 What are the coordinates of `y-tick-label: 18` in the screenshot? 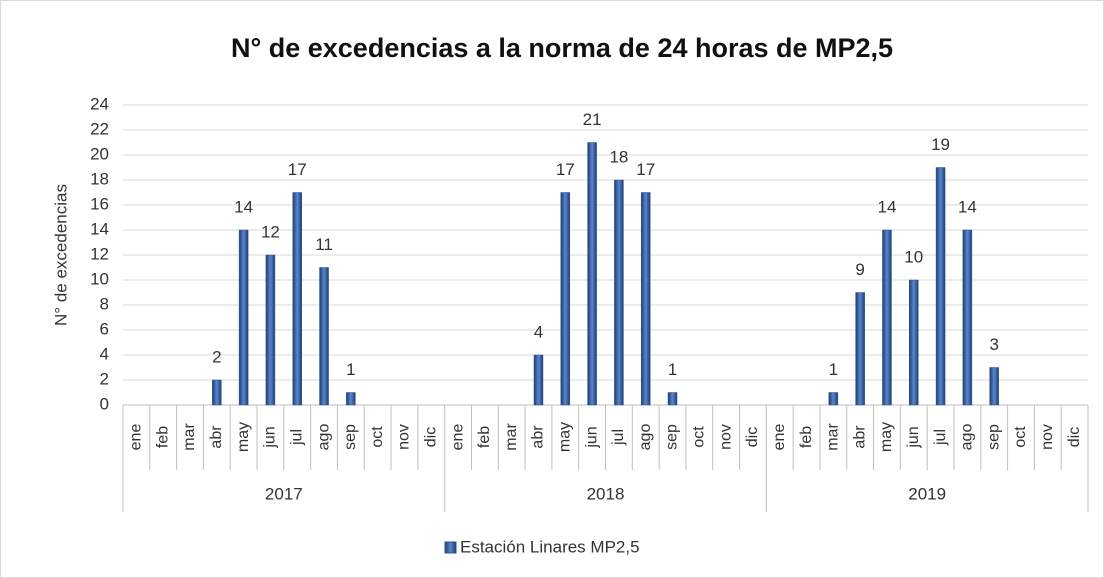 It's located at (99, 178).